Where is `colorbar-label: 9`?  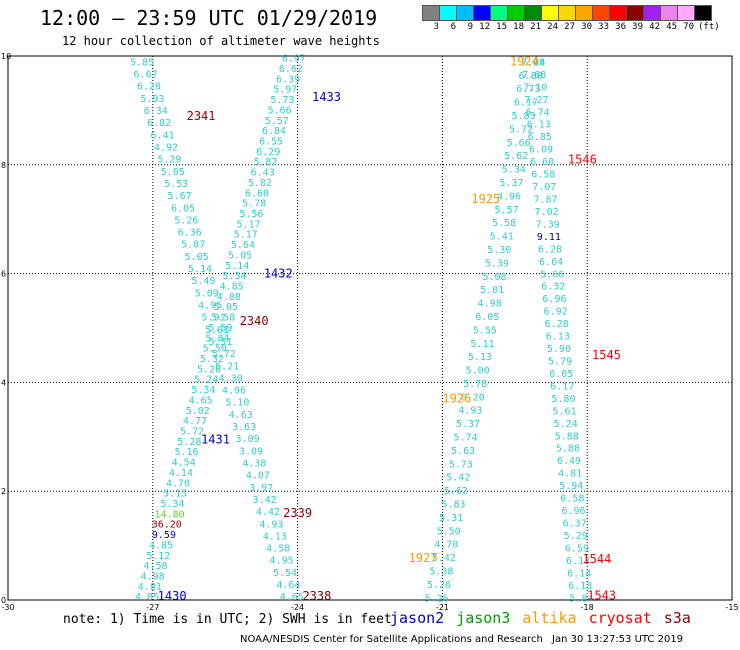 colorbar-label: 9 is located at coordinates (470, 27).